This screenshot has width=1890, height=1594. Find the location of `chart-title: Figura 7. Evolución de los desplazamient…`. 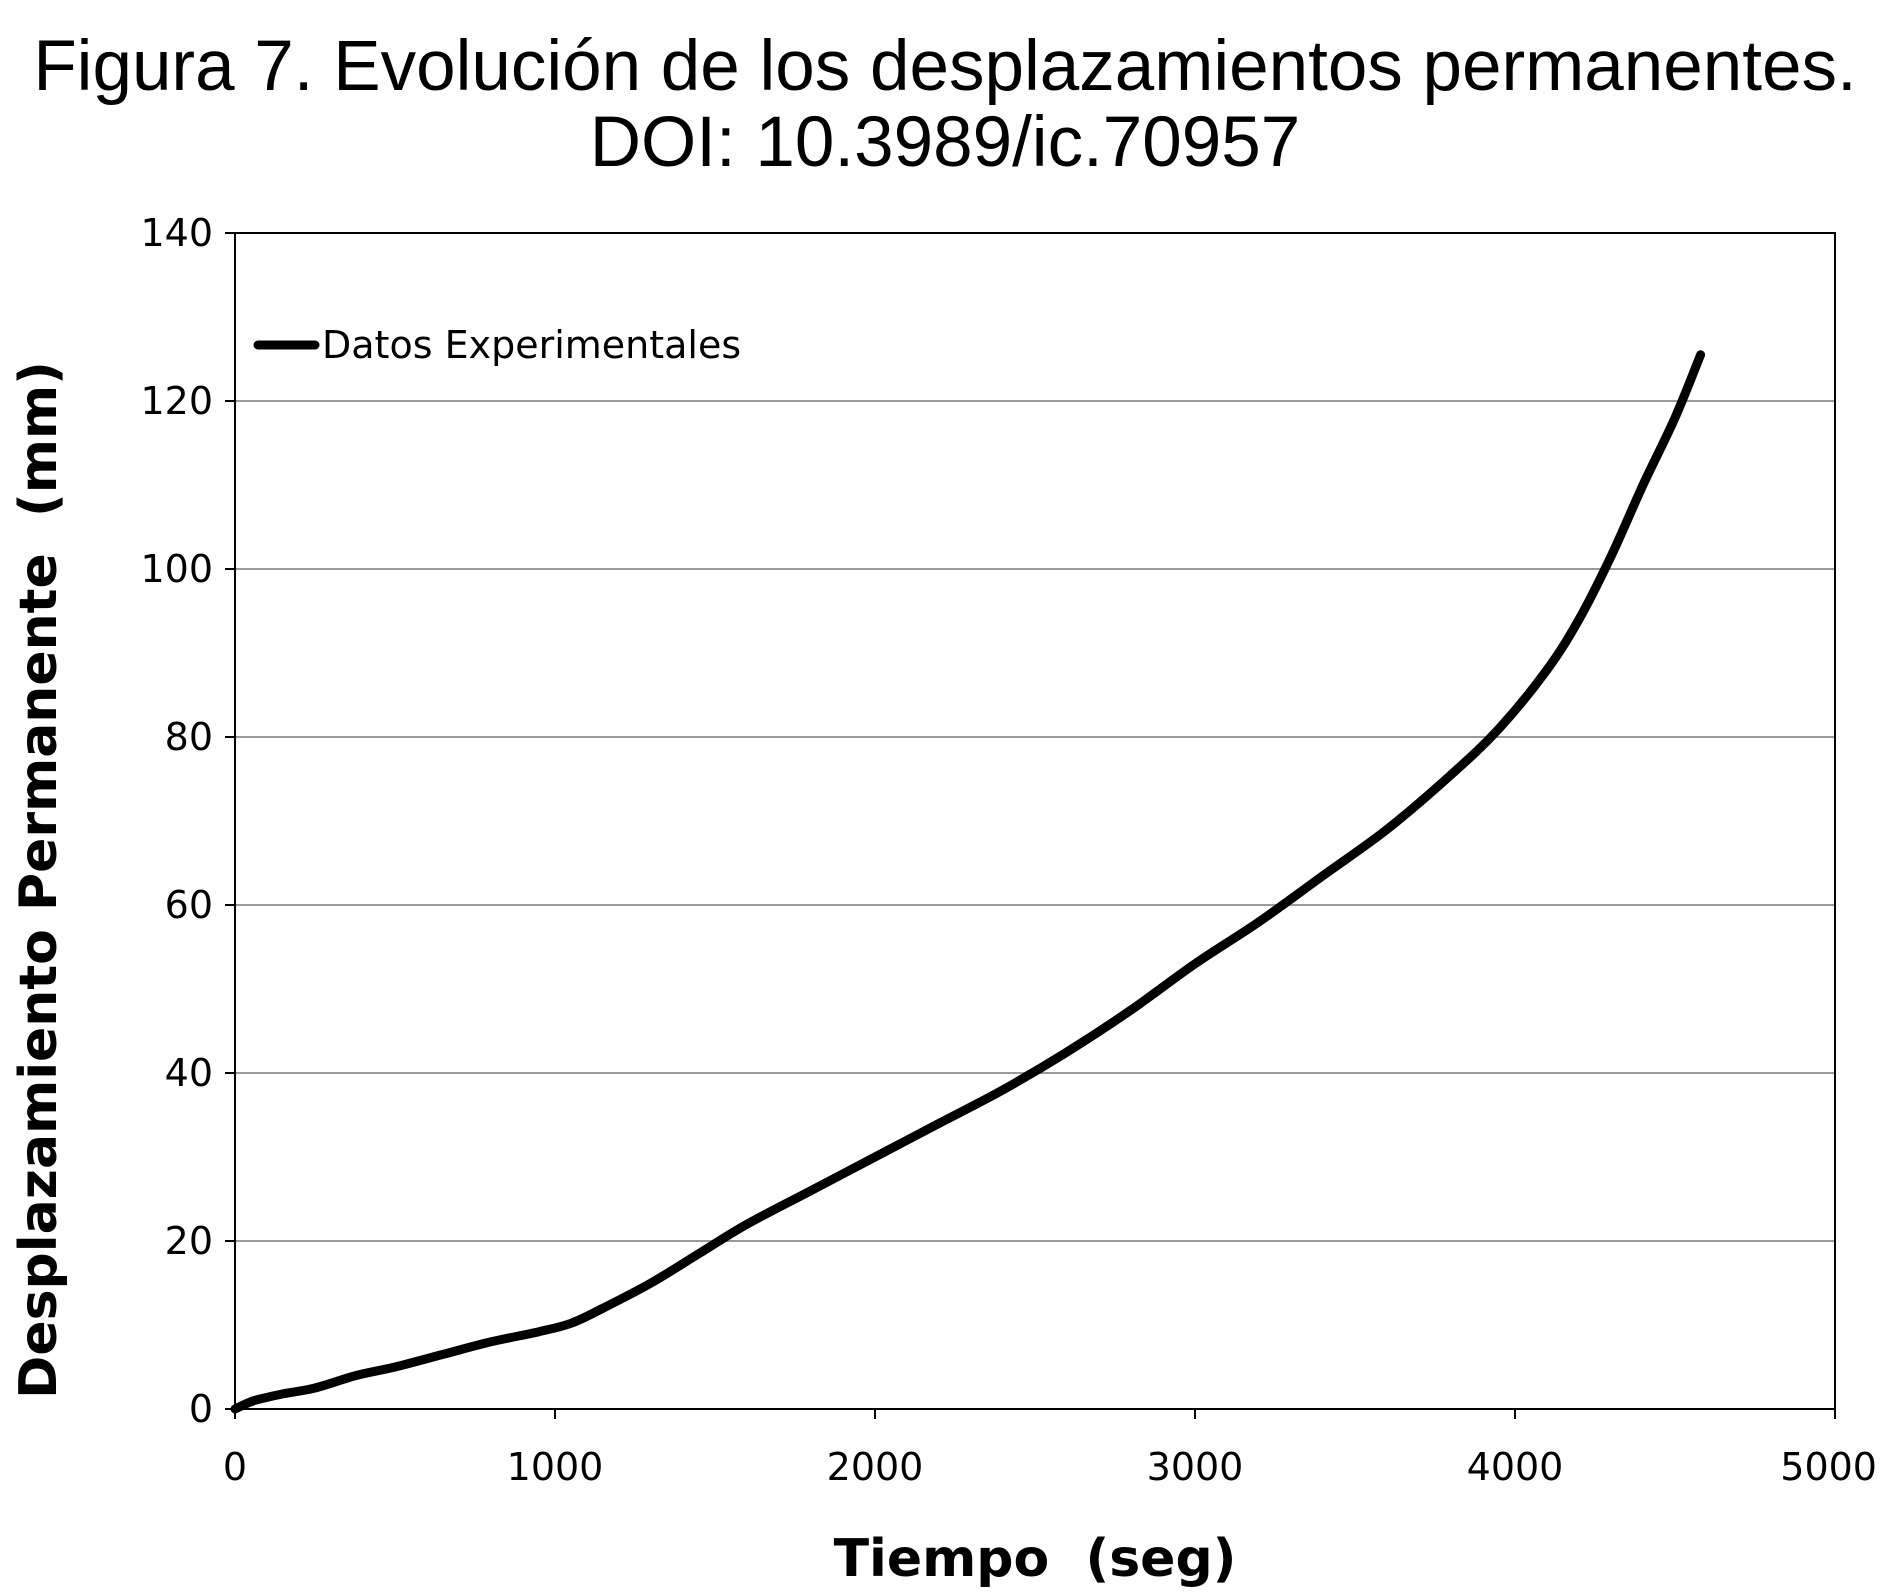

chart-title: Figura 7. Evolución de los desplazamient… is located at coordinates (944, 66).